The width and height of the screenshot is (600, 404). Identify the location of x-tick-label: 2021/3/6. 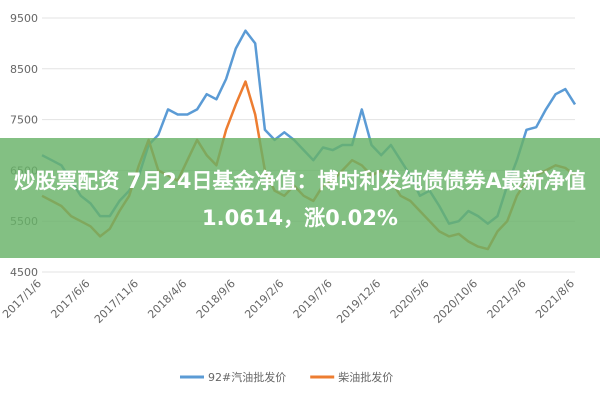
(507, 299).